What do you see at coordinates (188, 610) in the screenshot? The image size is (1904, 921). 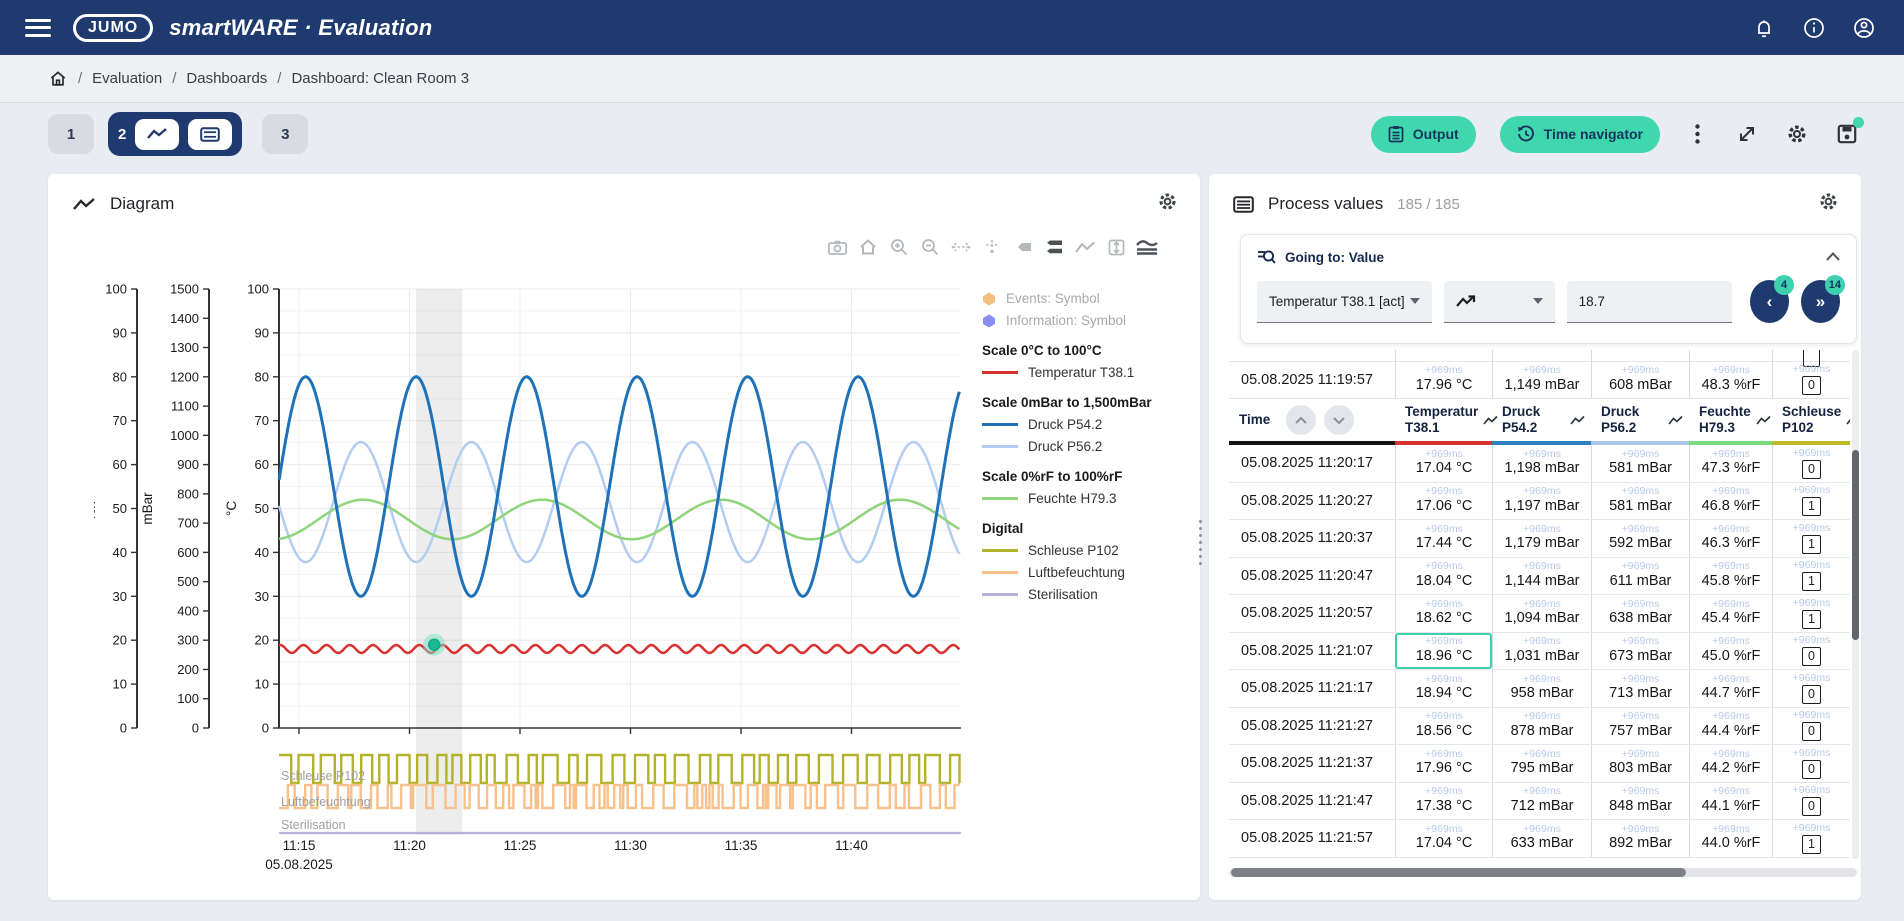 I see `svg-text: 400` at bounding box center [188, 610].